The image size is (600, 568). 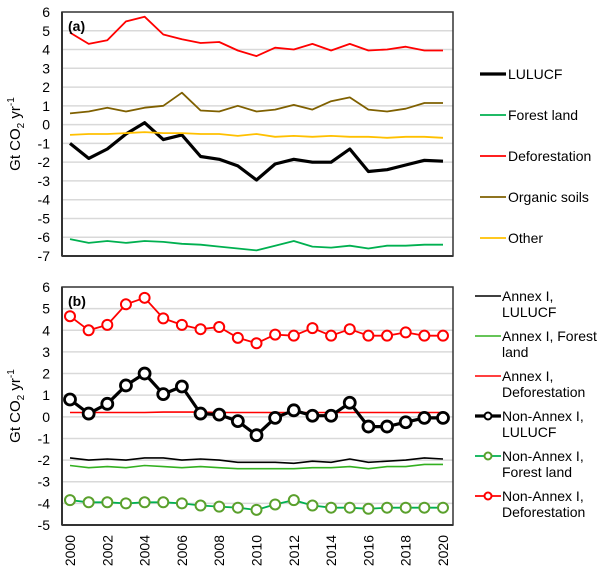 I want to click on y-tick-label: -2, so click(x=44, y=460).